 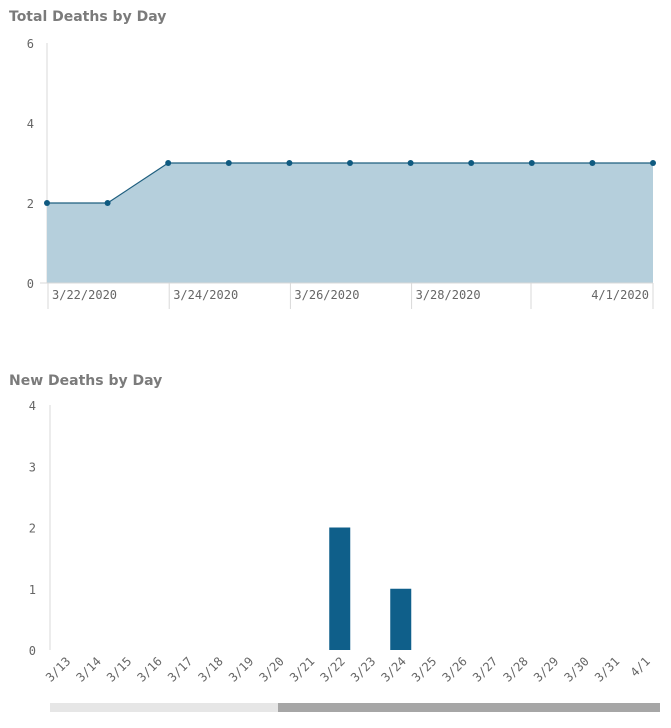 I want to click on x-tick-label: 3/27, so click(x=485, y=669).